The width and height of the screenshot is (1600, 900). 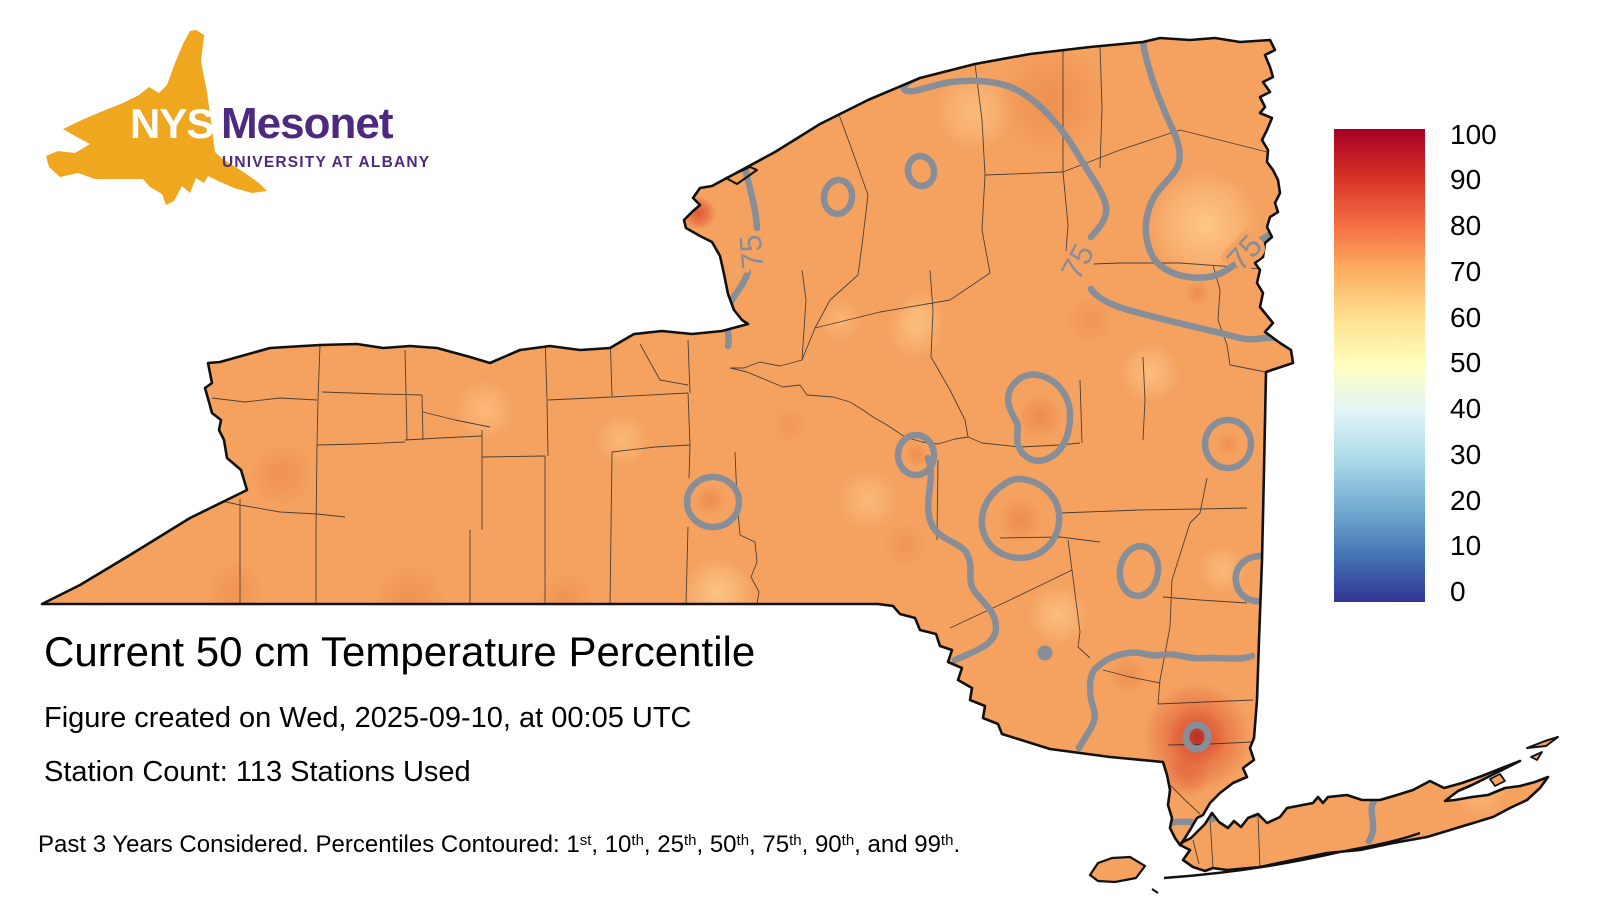 What do you see at coordinates (1379, 365) in the screenshot?
I see `colorbar` at bounding box center [1379, 365].